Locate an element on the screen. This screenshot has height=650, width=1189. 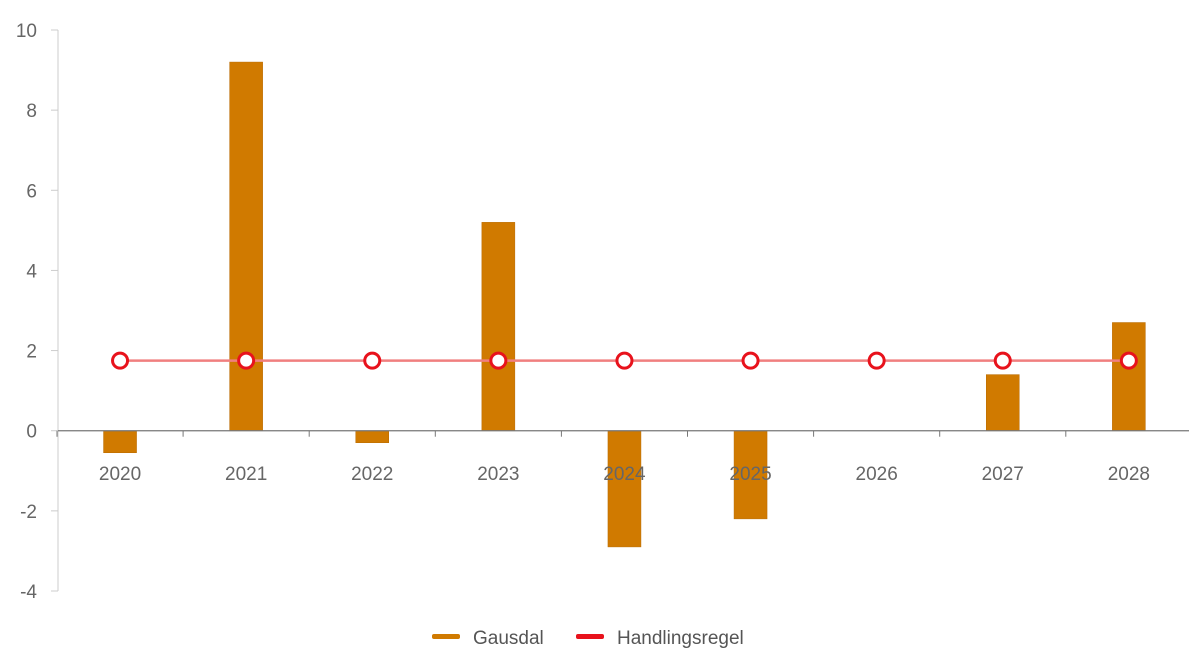
bar-2022 is located at coordinates (372, 436).